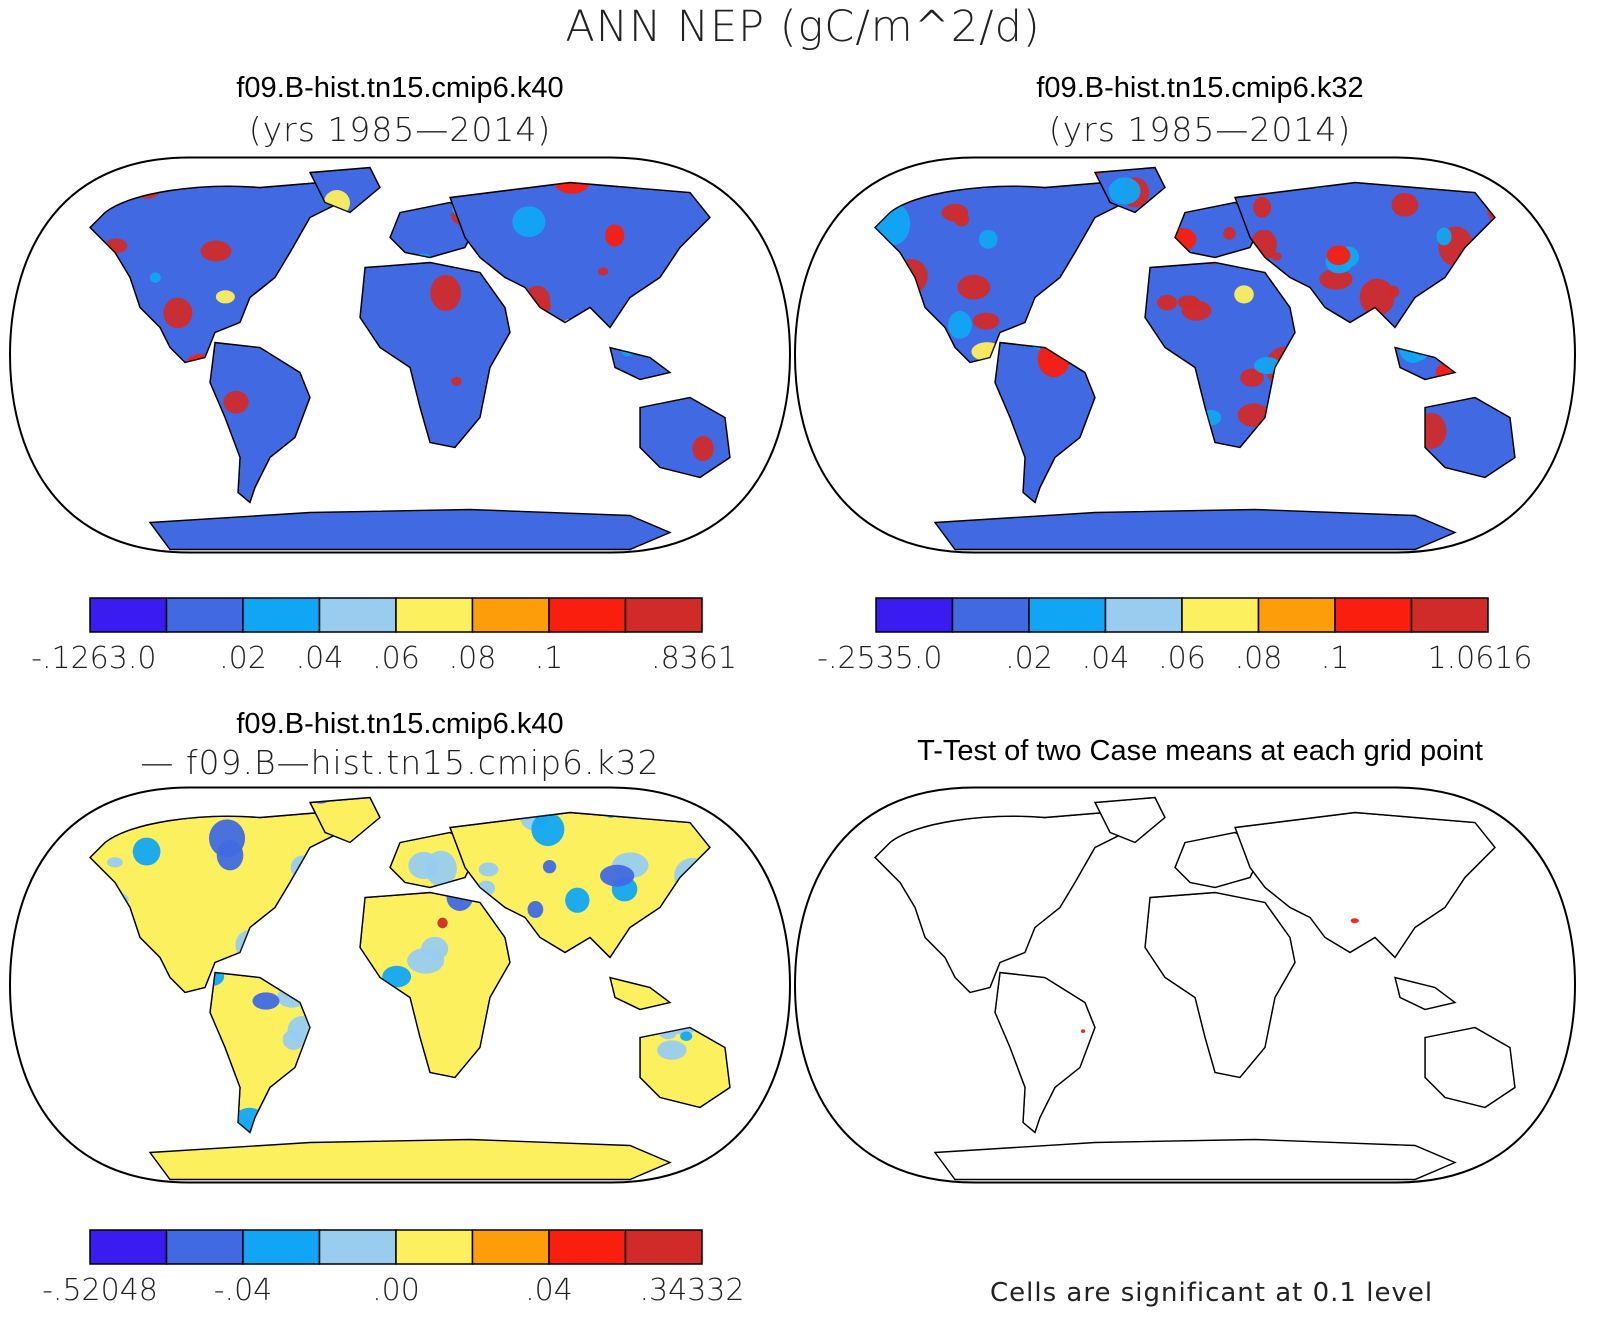  Describe the element at coordinates (400, 762) in the screenshot. I see `panel-difference-subtitle: — f09.B—hist.tn15.cmip6.k32` at that location.